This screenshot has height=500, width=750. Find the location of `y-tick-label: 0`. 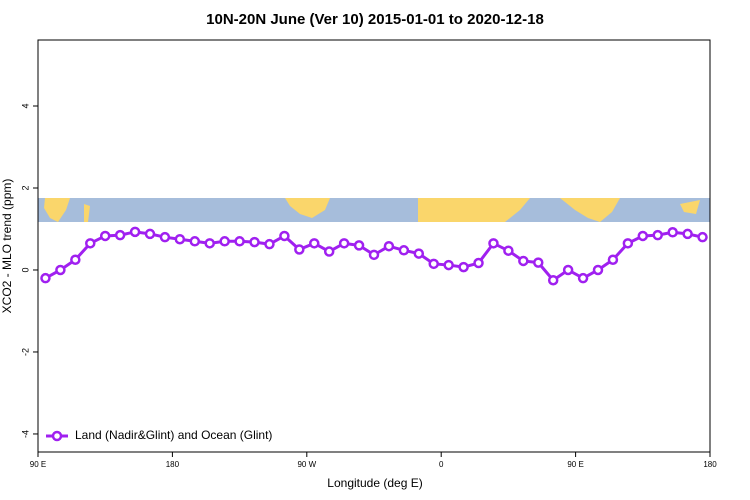

y-tick-label: 0 is located at coordinates (25, 269).